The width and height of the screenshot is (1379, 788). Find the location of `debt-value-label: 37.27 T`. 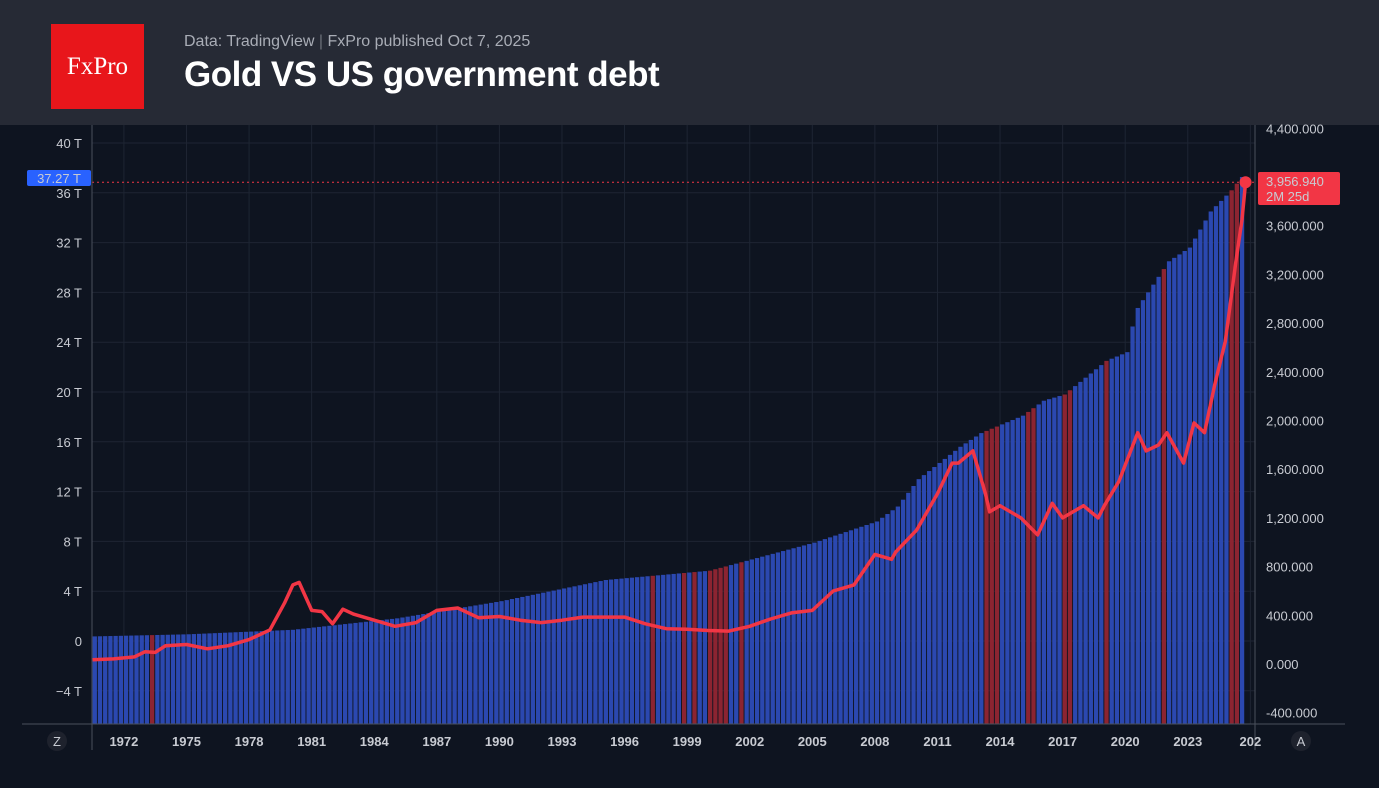

debt-value-label: 37.27 T is located at coordinates (59, 178).